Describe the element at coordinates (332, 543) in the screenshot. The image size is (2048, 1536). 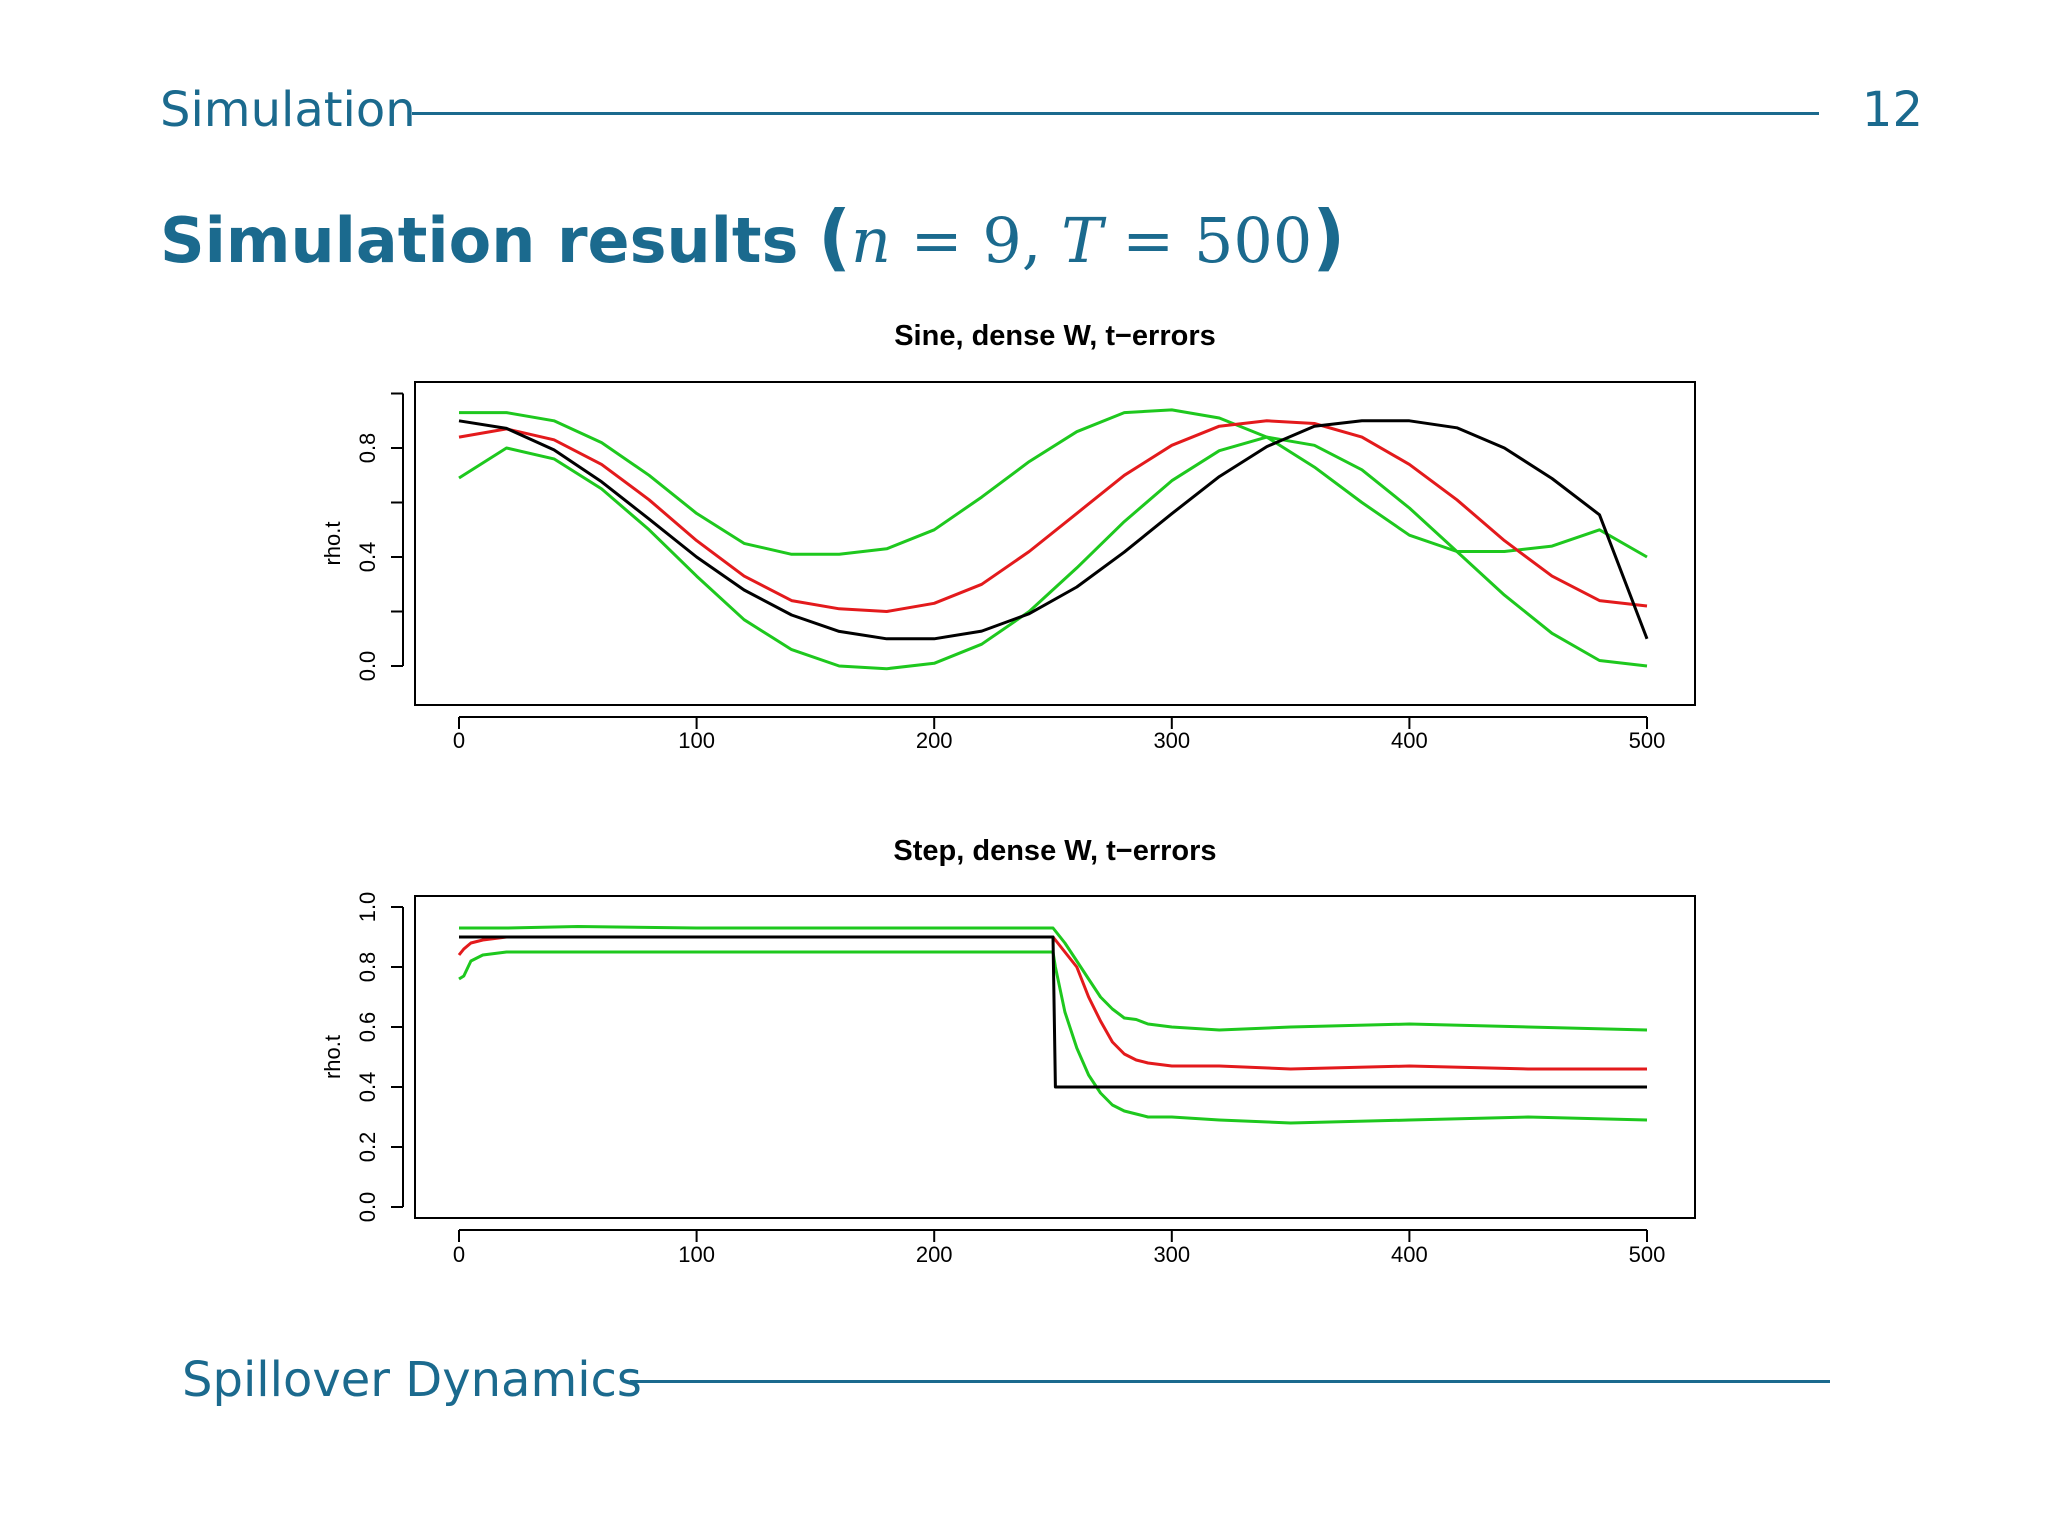
I see `chart-0-y-label: rho.t` at that location.